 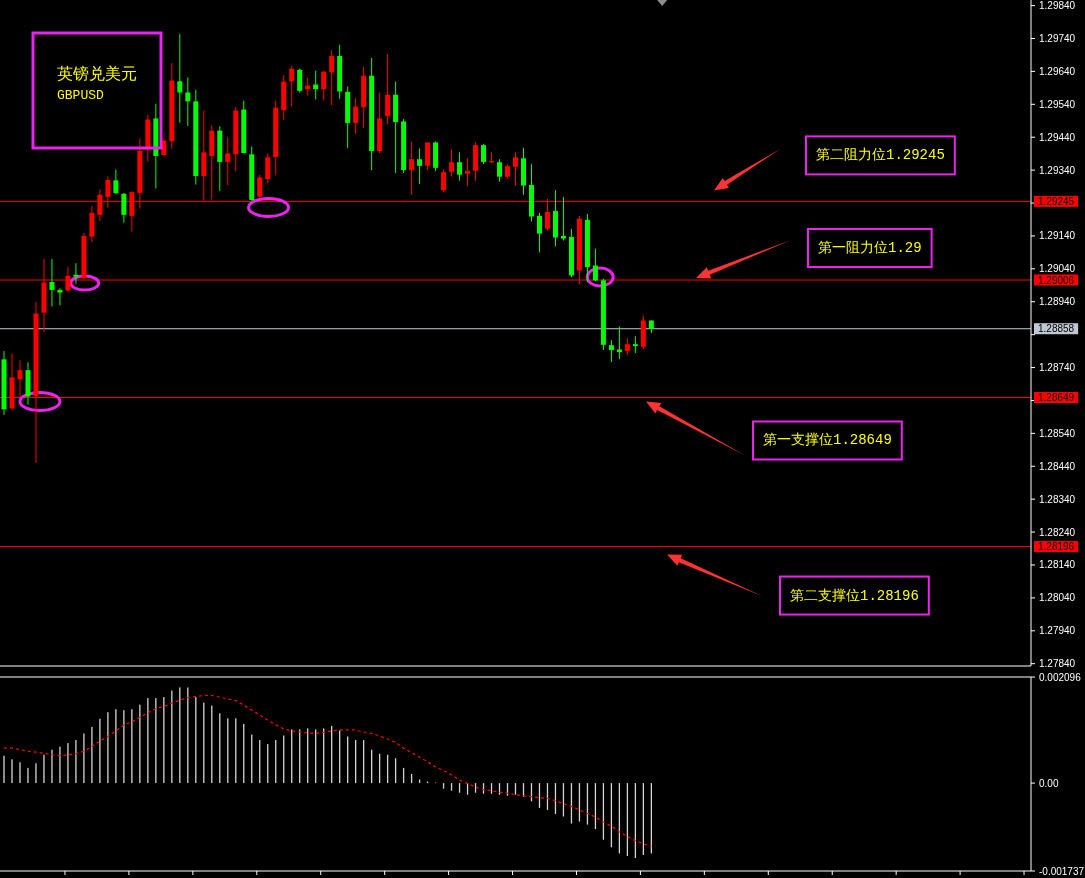 I want to click on y-tick-label: 1.28940, so click(x=1057, y=302).